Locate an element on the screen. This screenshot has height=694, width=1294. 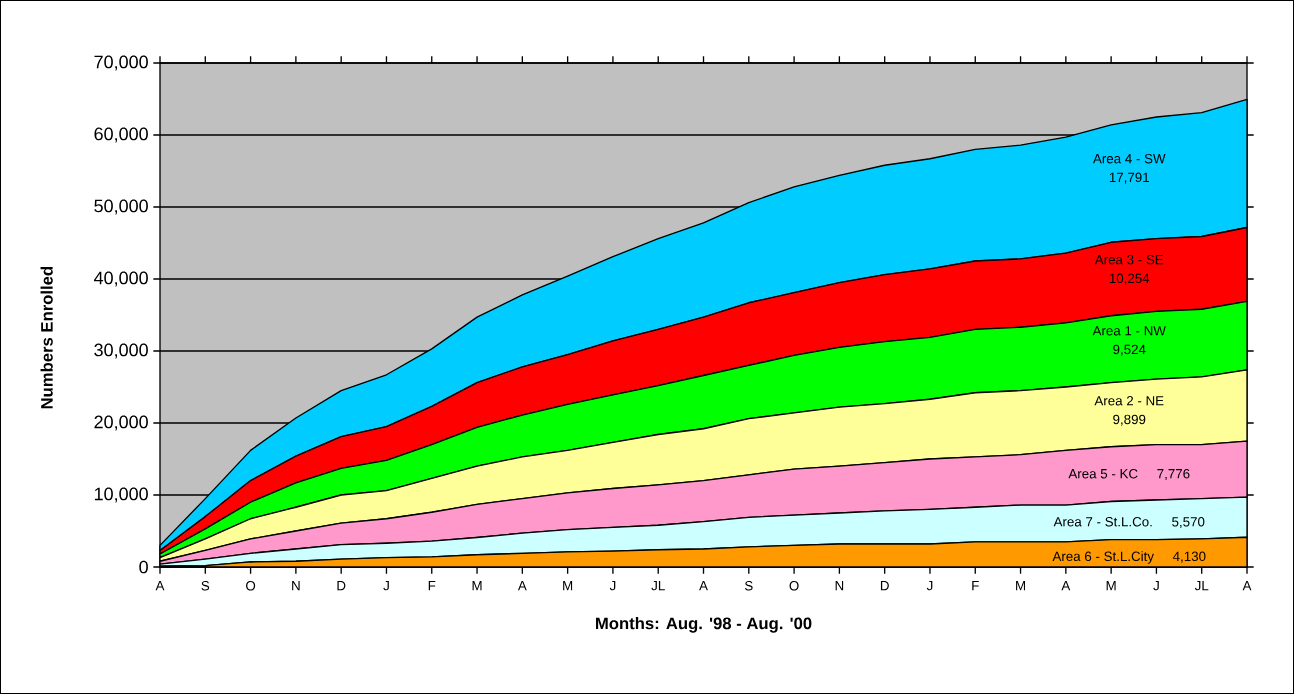
y-tick-label: 20,000 is located at coordinates (121, 423).